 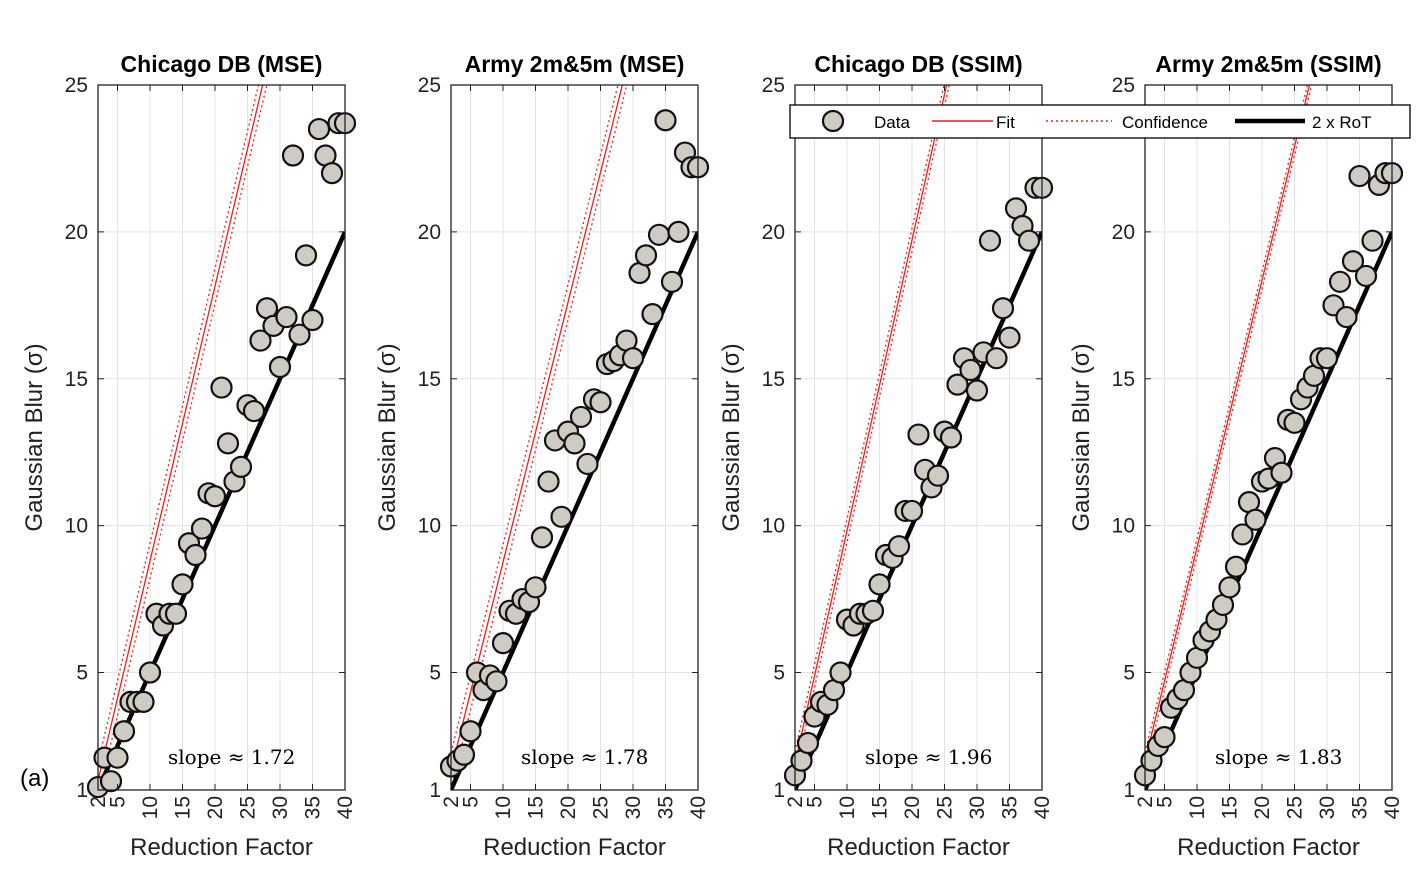 What do you see at coordinates (118, 802) in the screenshot?
I see `x-tick-label: 5` at bounding box center [118, 802].